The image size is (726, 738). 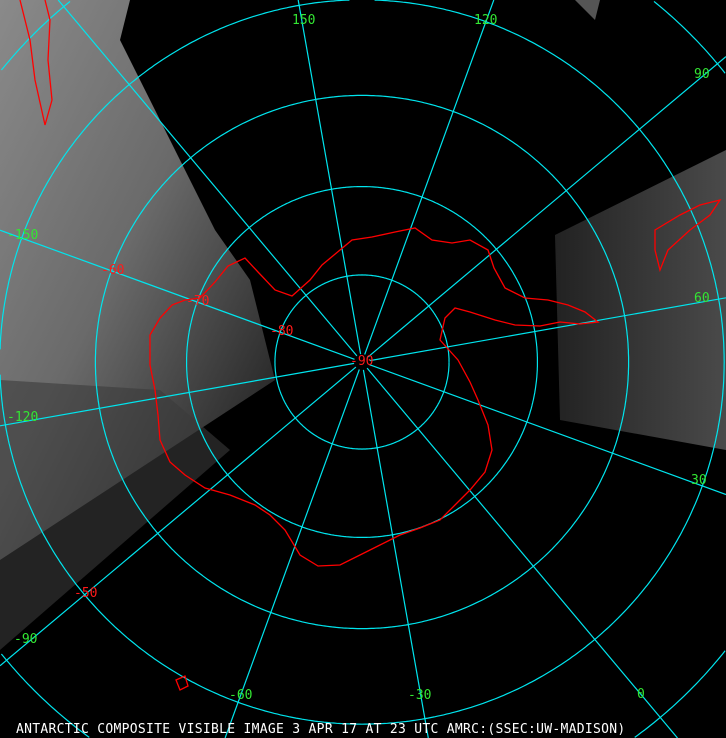 I want to click on south-america-coastline, so click(x=36, y=63).